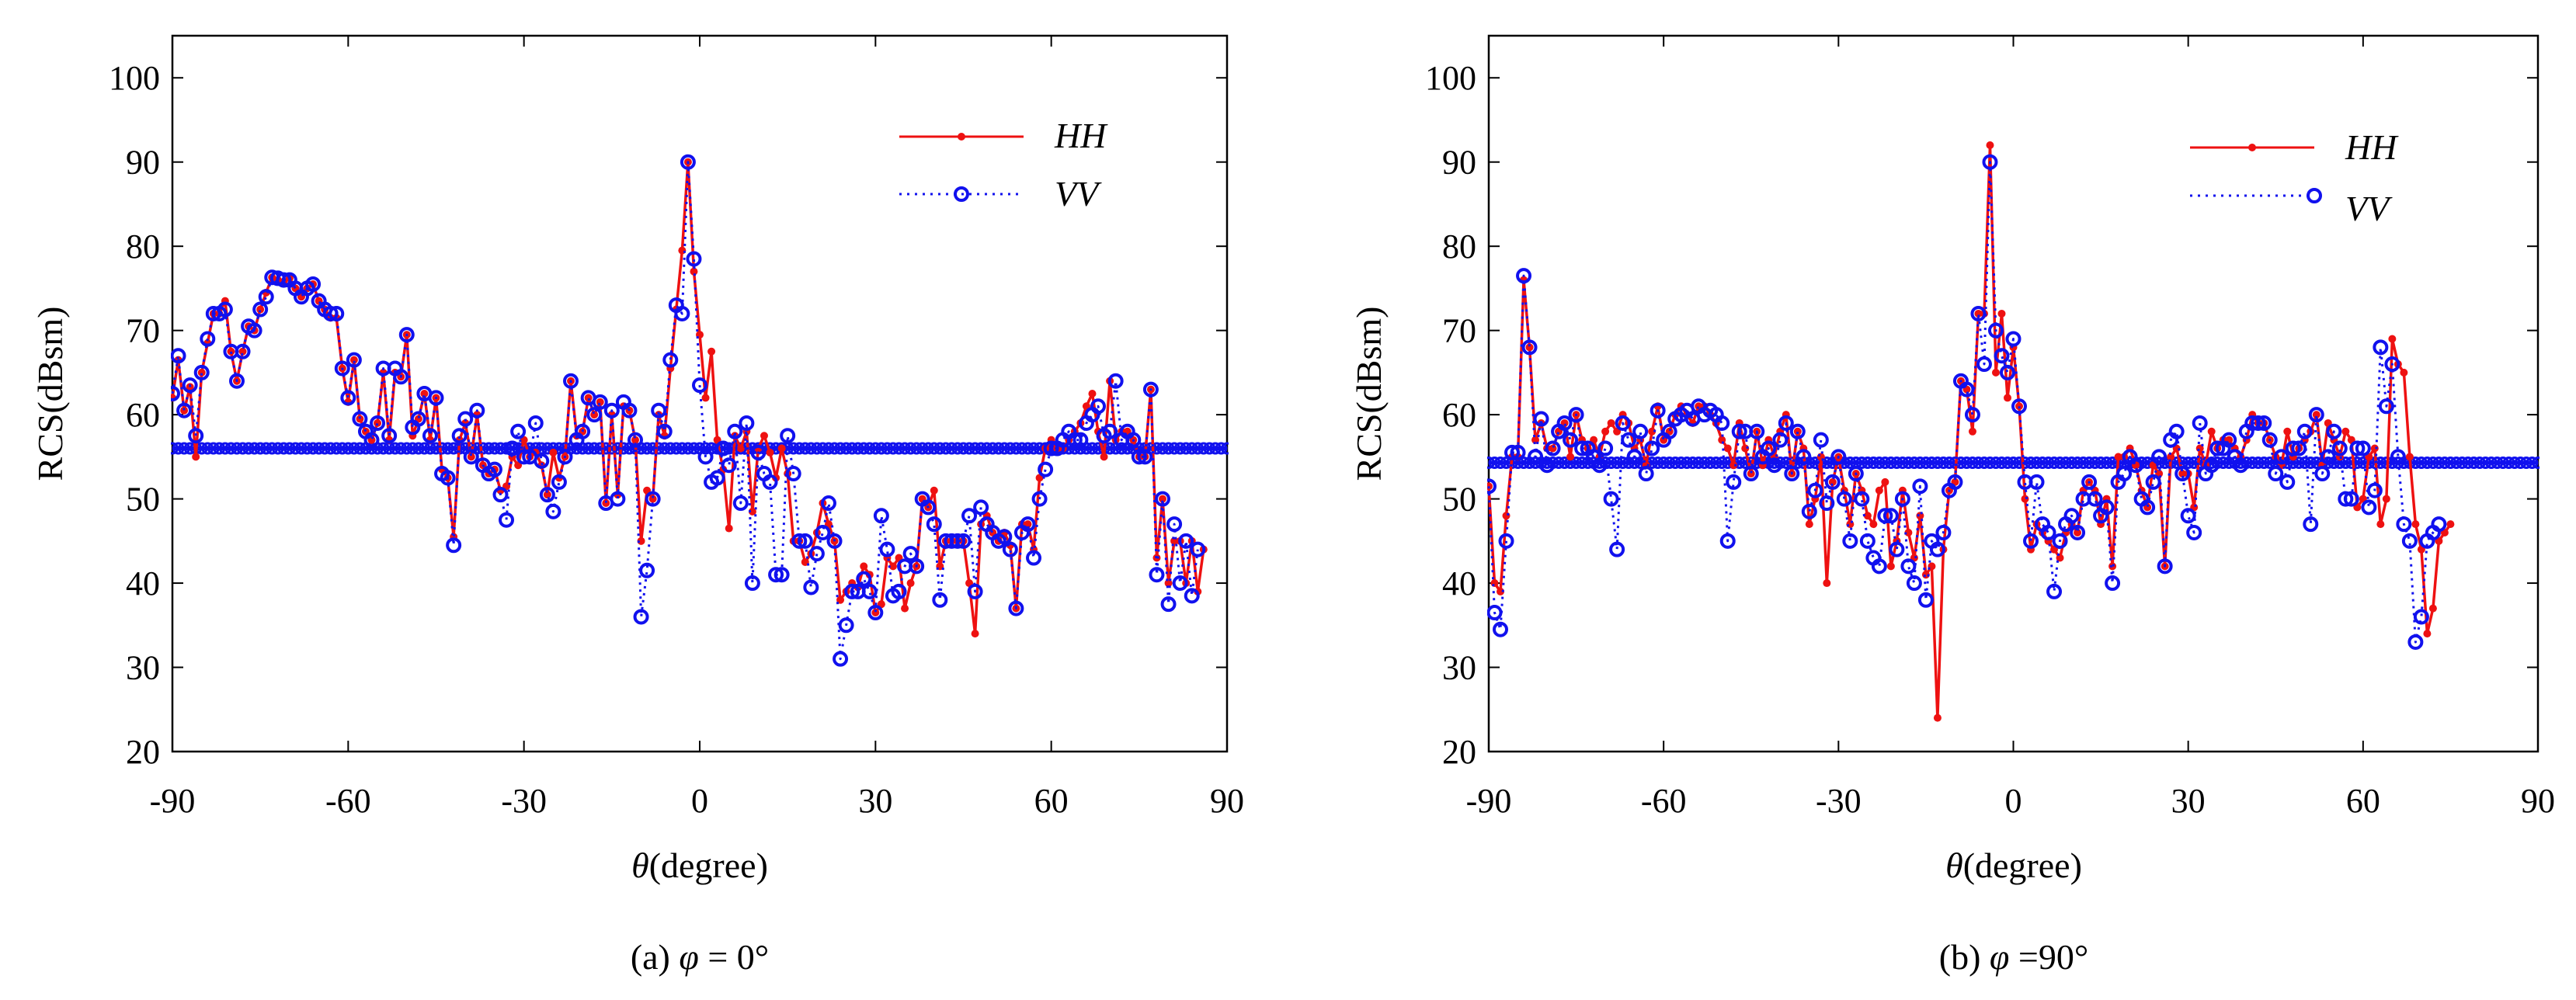 Image resolution: width=2576 pixels, height=1000 pixels. What do you see at coordinates (1081, 135) in the screenshot?
I see `legend-hh-label: HH` at bounding box center [1081, 135].